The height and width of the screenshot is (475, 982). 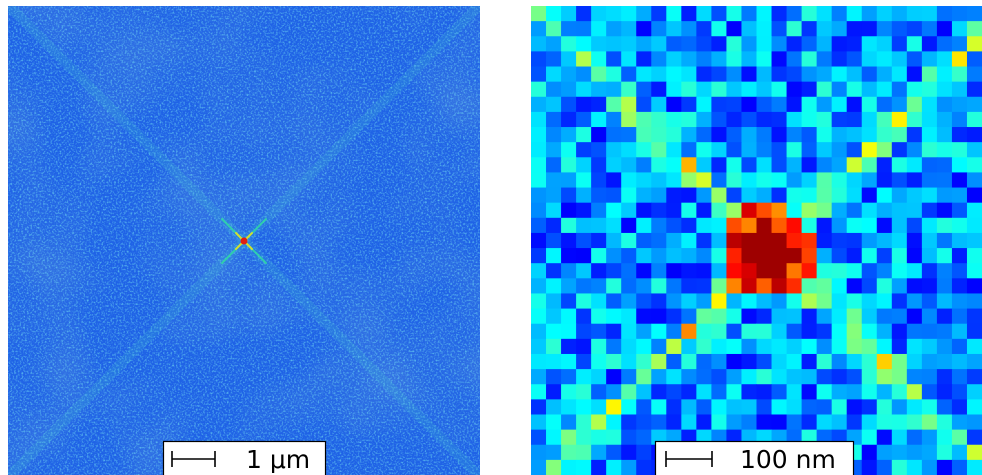 I want to click on right-scale-bar: 100 nm, so click(x=754, y=457).